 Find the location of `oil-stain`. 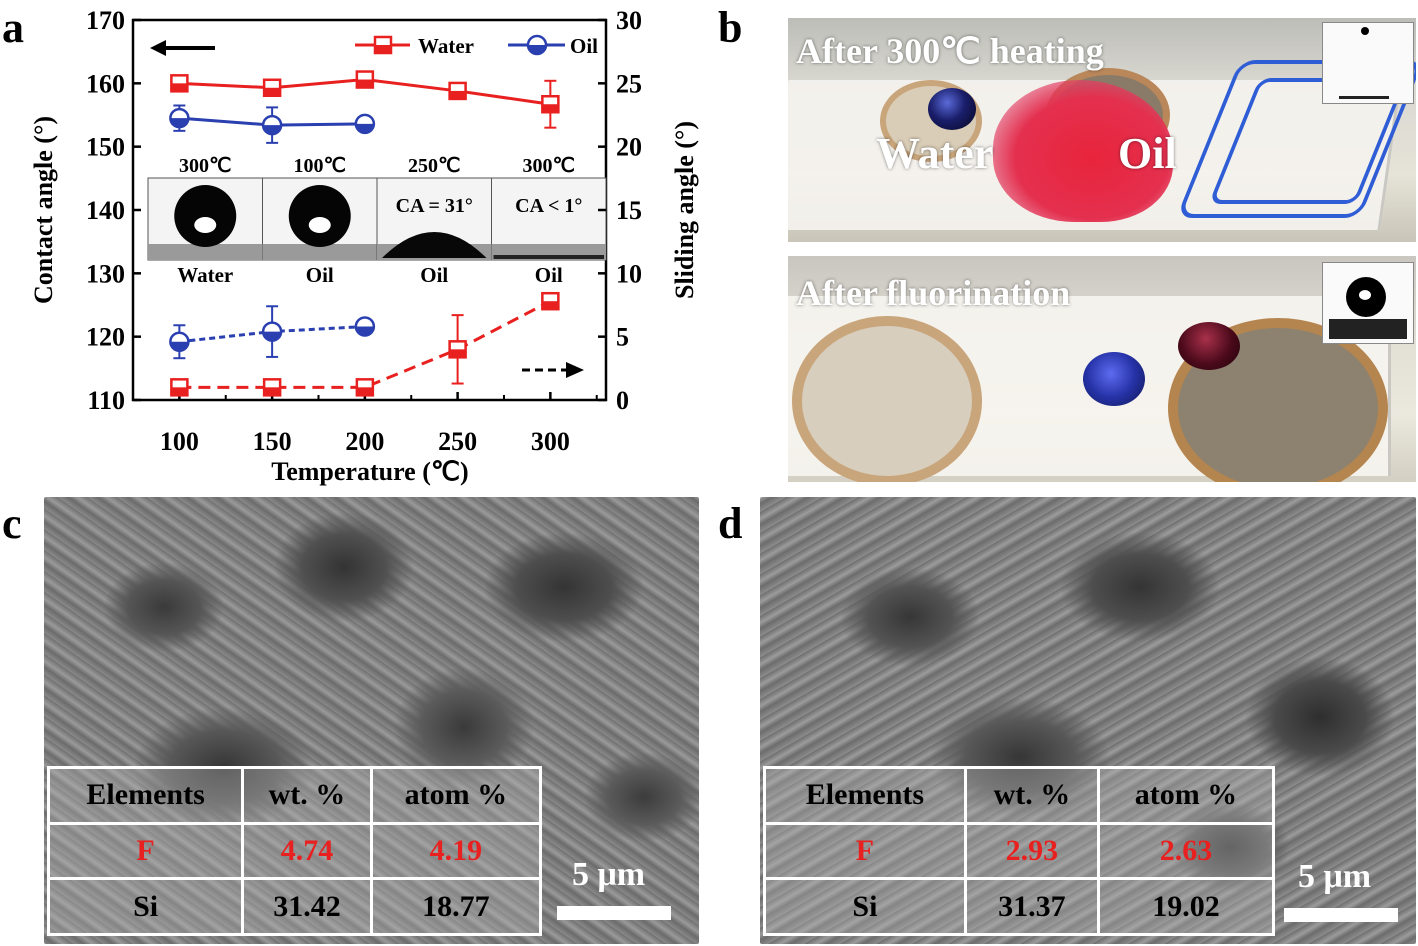

oil-stain is located at coordinates (1083, 151).